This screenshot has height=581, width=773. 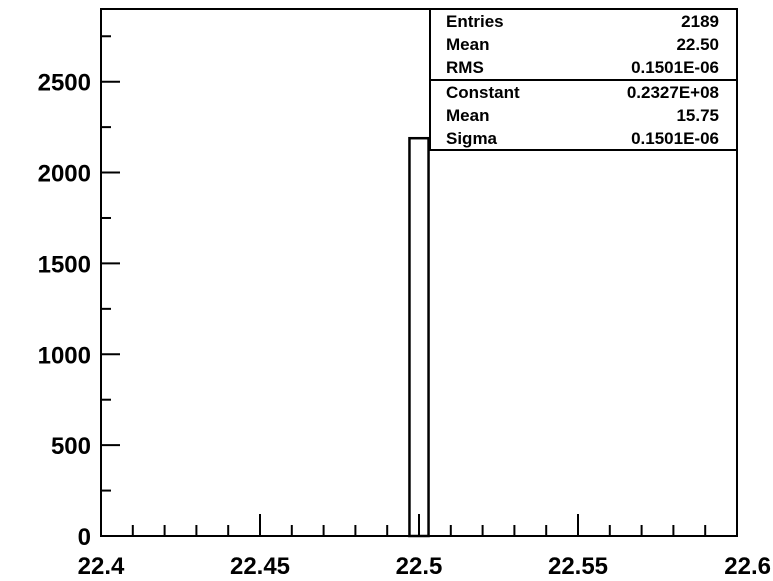 I want to click on stat-label: Constant, so click(x=483, y=92).